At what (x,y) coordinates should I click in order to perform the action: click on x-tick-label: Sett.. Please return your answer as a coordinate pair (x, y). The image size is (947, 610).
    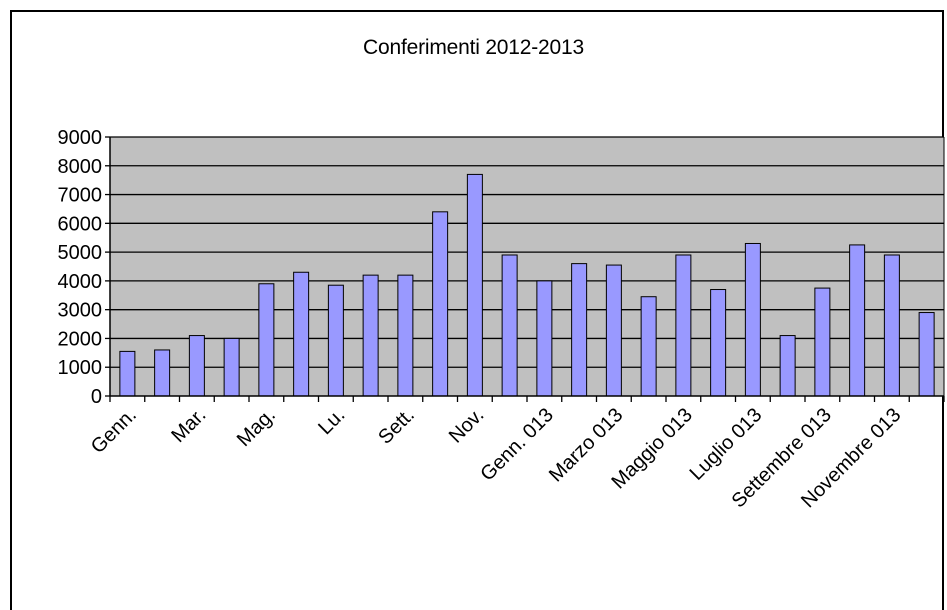
    Looking at the image, I should click on (396, 426).